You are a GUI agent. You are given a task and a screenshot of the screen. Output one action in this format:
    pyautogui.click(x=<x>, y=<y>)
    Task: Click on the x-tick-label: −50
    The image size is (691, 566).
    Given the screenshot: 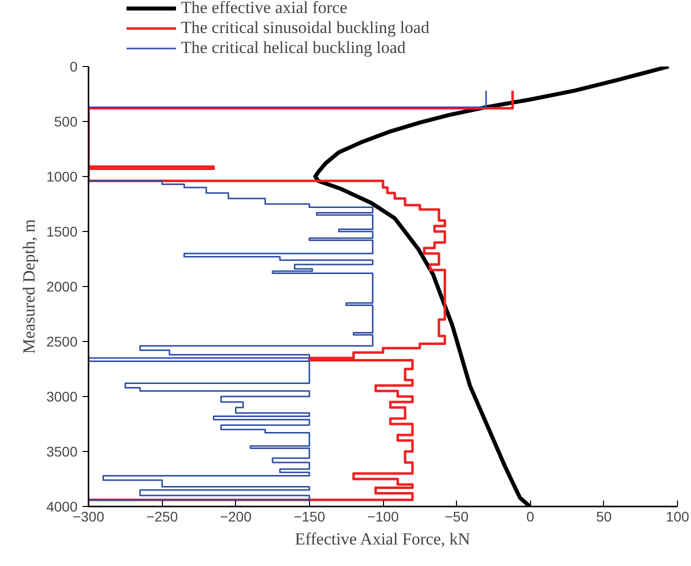 What is the action you would take?
    pyautogui.click(x=456, y=516)
    